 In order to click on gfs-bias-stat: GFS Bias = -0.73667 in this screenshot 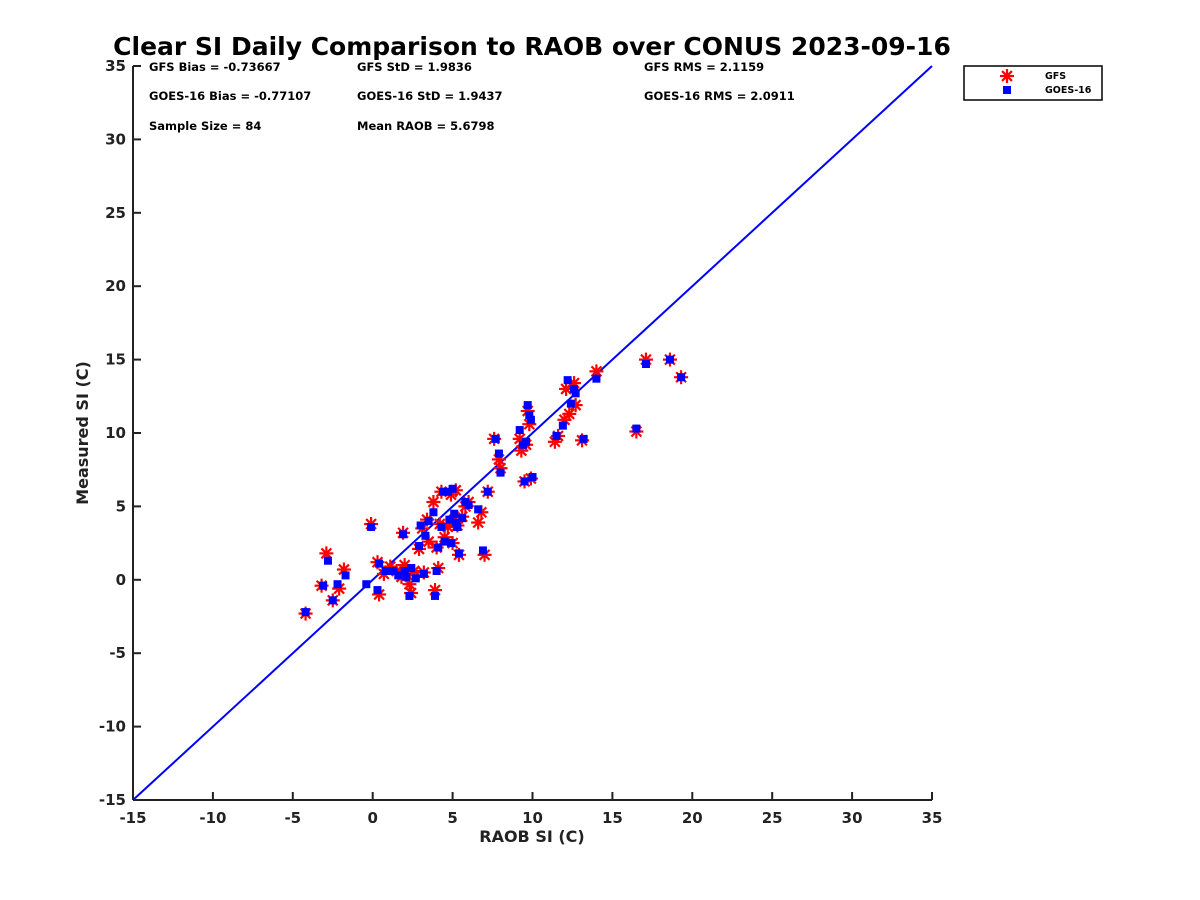, I will do `click(215, 67)`.